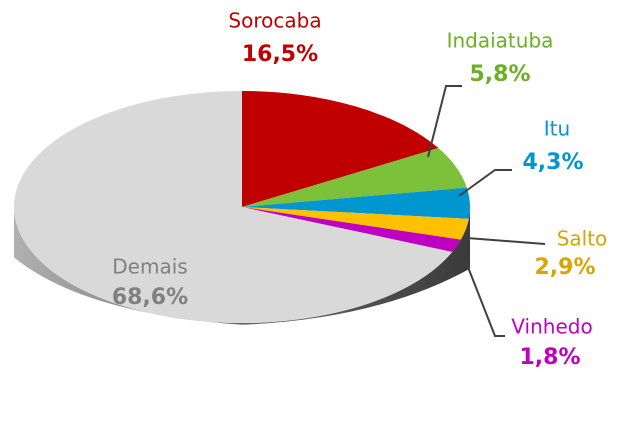 Image resolution: width=619 pixels, height=439 pixels. I want to click on slice-name: Sorocaba, so click(274, 21).